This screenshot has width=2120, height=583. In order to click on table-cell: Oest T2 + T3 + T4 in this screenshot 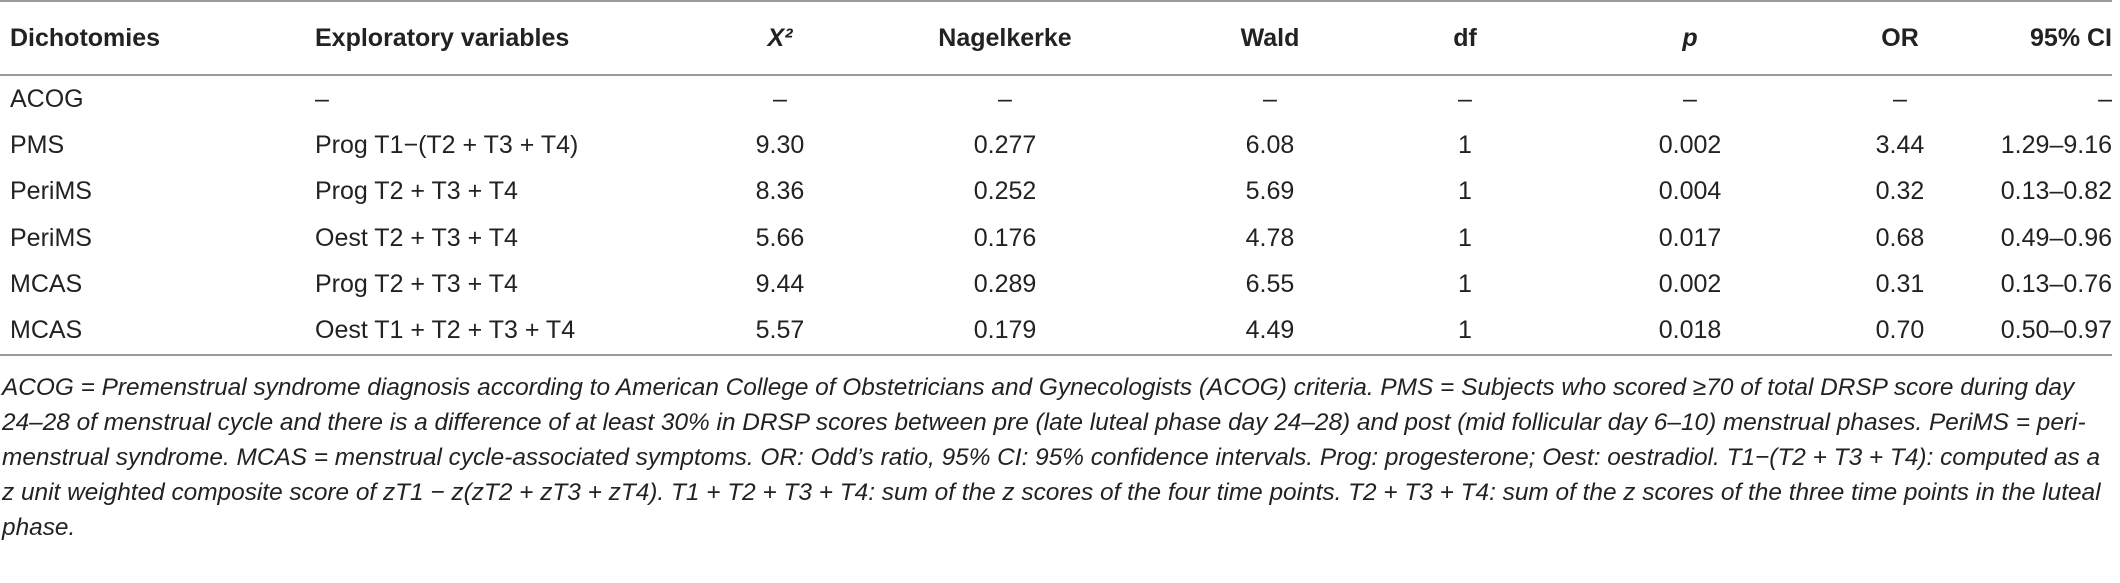, I will do `click(416, 237)`.